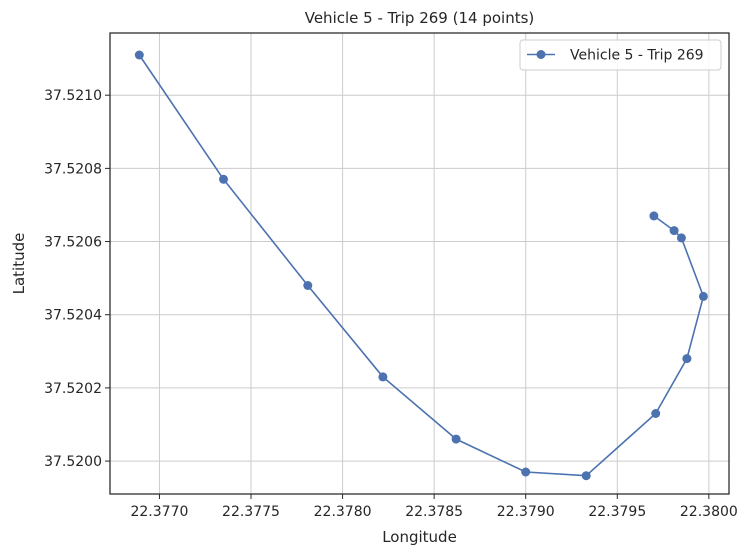 The width and height of the screenshot is (746, 560). What do you see at coordinates (73, 169) in the screenshot?
I see `y-tick-label: 37.5208` at bounding box center [73, 169].